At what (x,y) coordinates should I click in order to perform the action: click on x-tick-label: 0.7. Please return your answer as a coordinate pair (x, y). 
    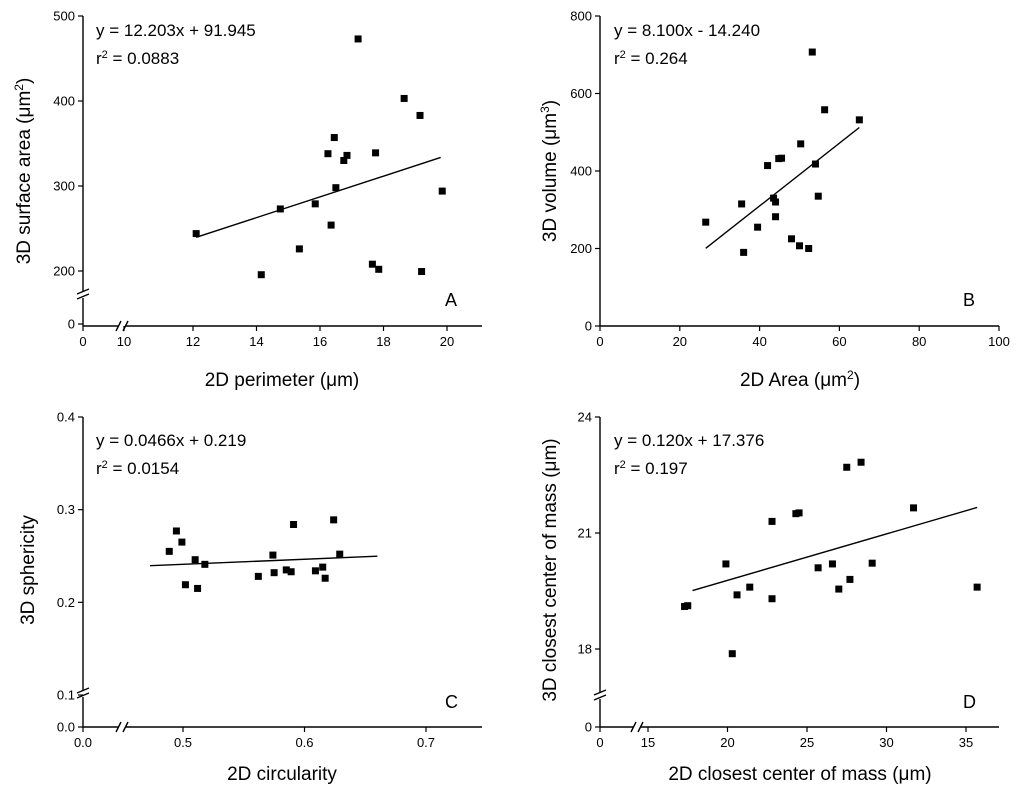
    Looking at the image, I should click on (426, 742).